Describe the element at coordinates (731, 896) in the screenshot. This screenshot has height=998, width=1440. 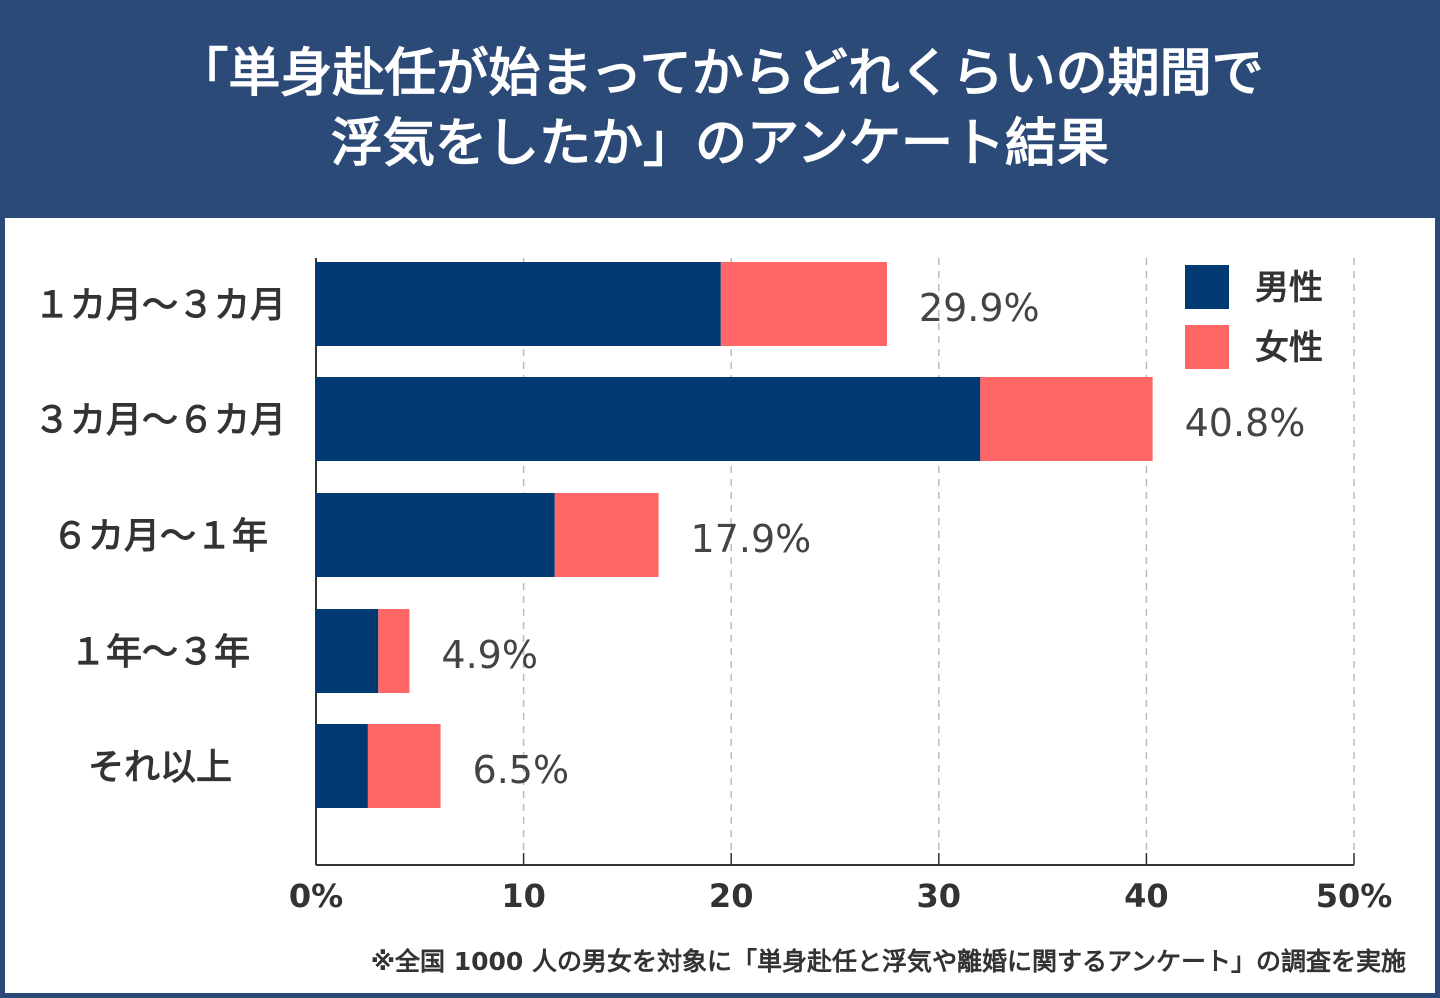
I see `x-tick-label: 20` at that location.